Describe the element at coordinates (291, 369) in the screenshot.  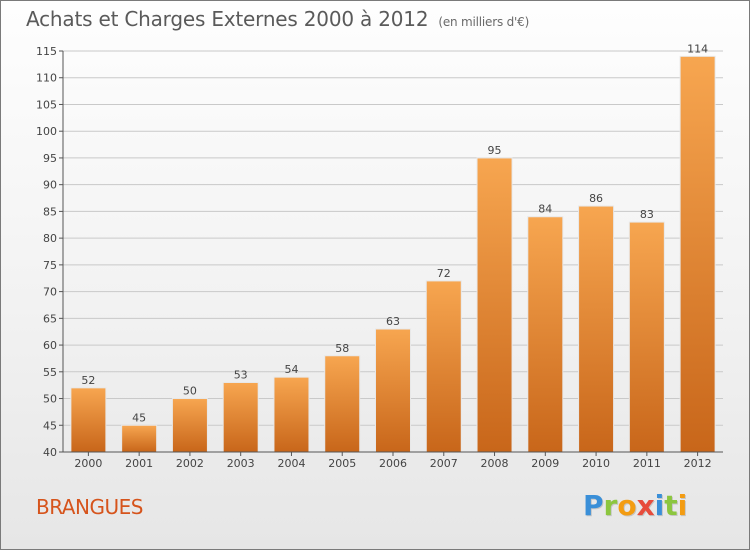
I see `data-label-2004: 54` at that location.